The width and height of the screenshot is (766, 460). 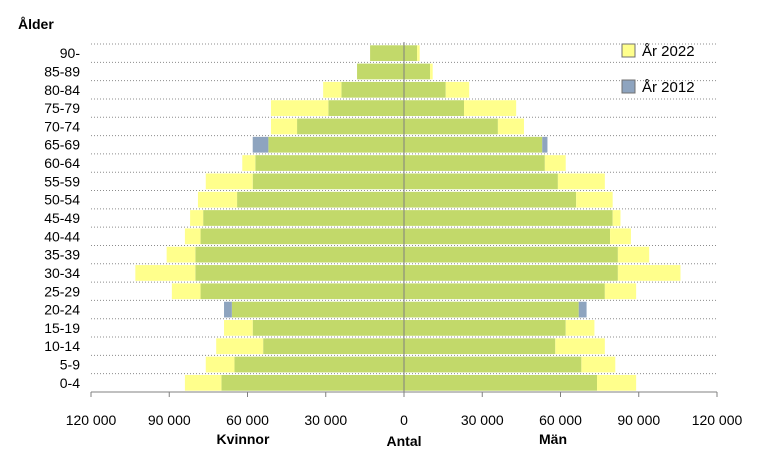 I want to click on legend: År 2022 År 2012, so click(x=658, y=69).